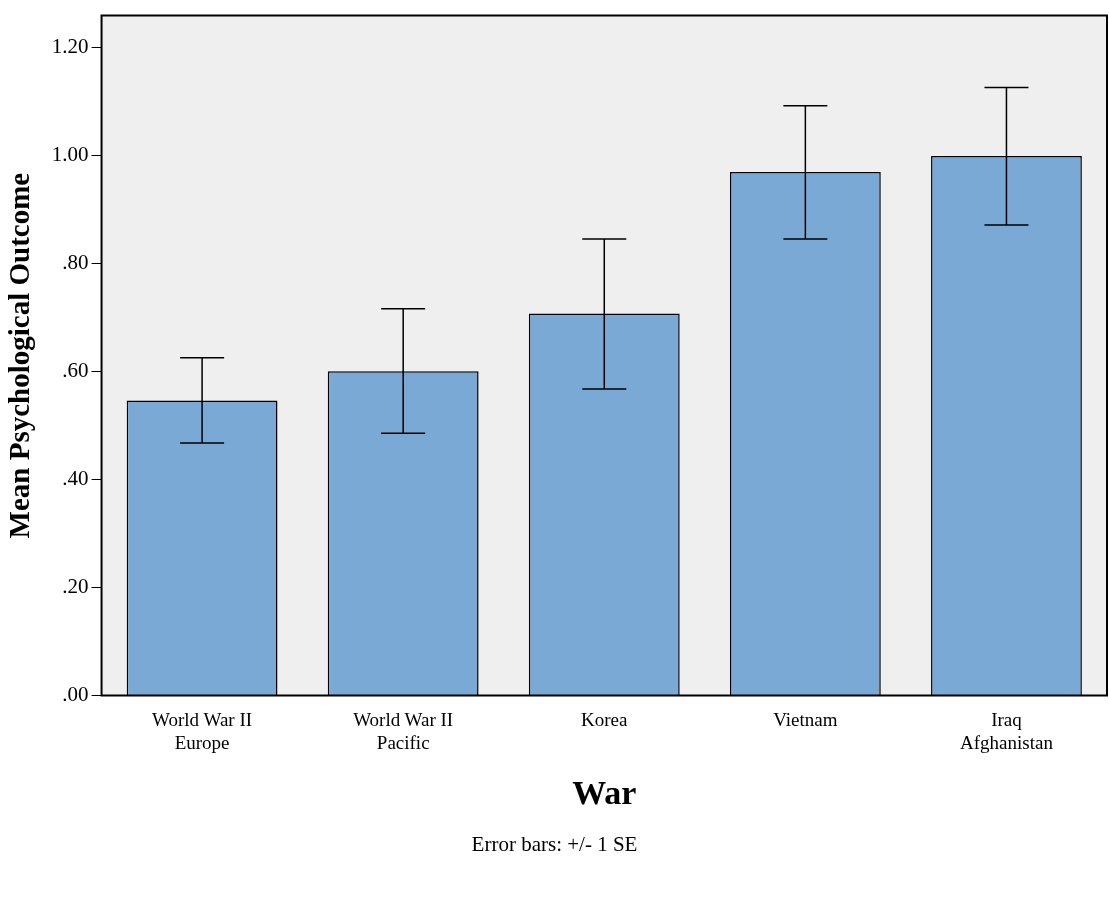 This screenshot has height=899, width=1109. What do you see at coordinates (70, 154) in the screenshot?
I see `y-tick-label: 1.00` at bounding box center [70, 154].